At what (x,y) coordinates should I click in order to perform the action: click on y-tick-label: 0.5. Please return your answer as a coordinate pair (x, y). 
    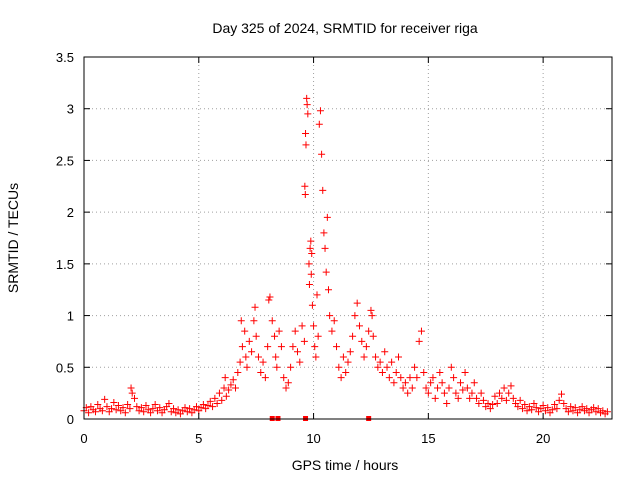
    Looking at the image, I should click on (65, 367).